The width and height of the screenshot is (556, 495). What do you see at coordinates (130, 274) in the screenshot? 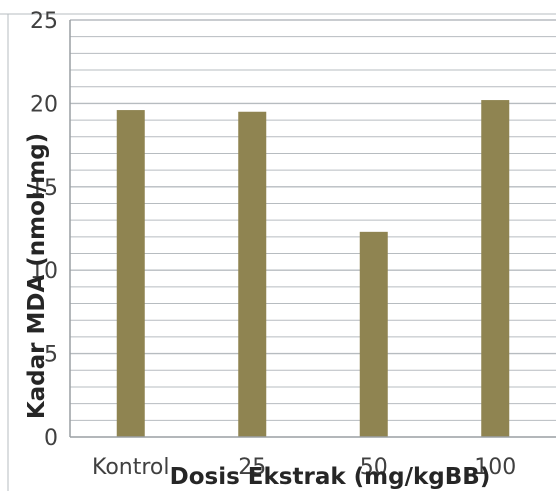
I see `bar-kontrol` at bounding box center [130, 274].